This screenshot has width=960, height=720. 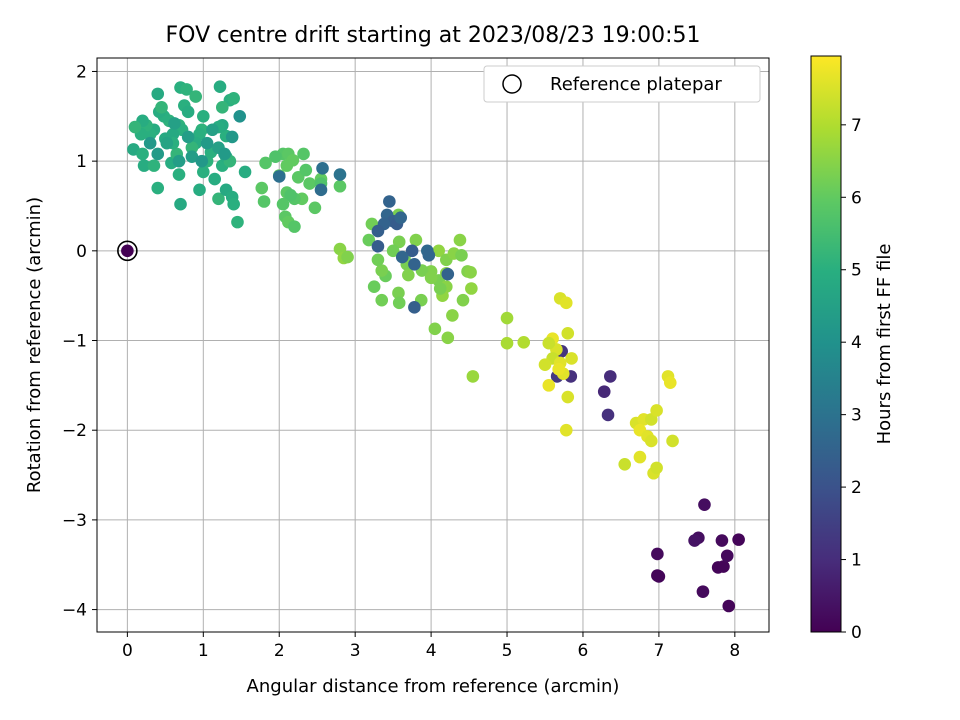 I want to click on x-tick-label: 7, so click(x=658, y=651).